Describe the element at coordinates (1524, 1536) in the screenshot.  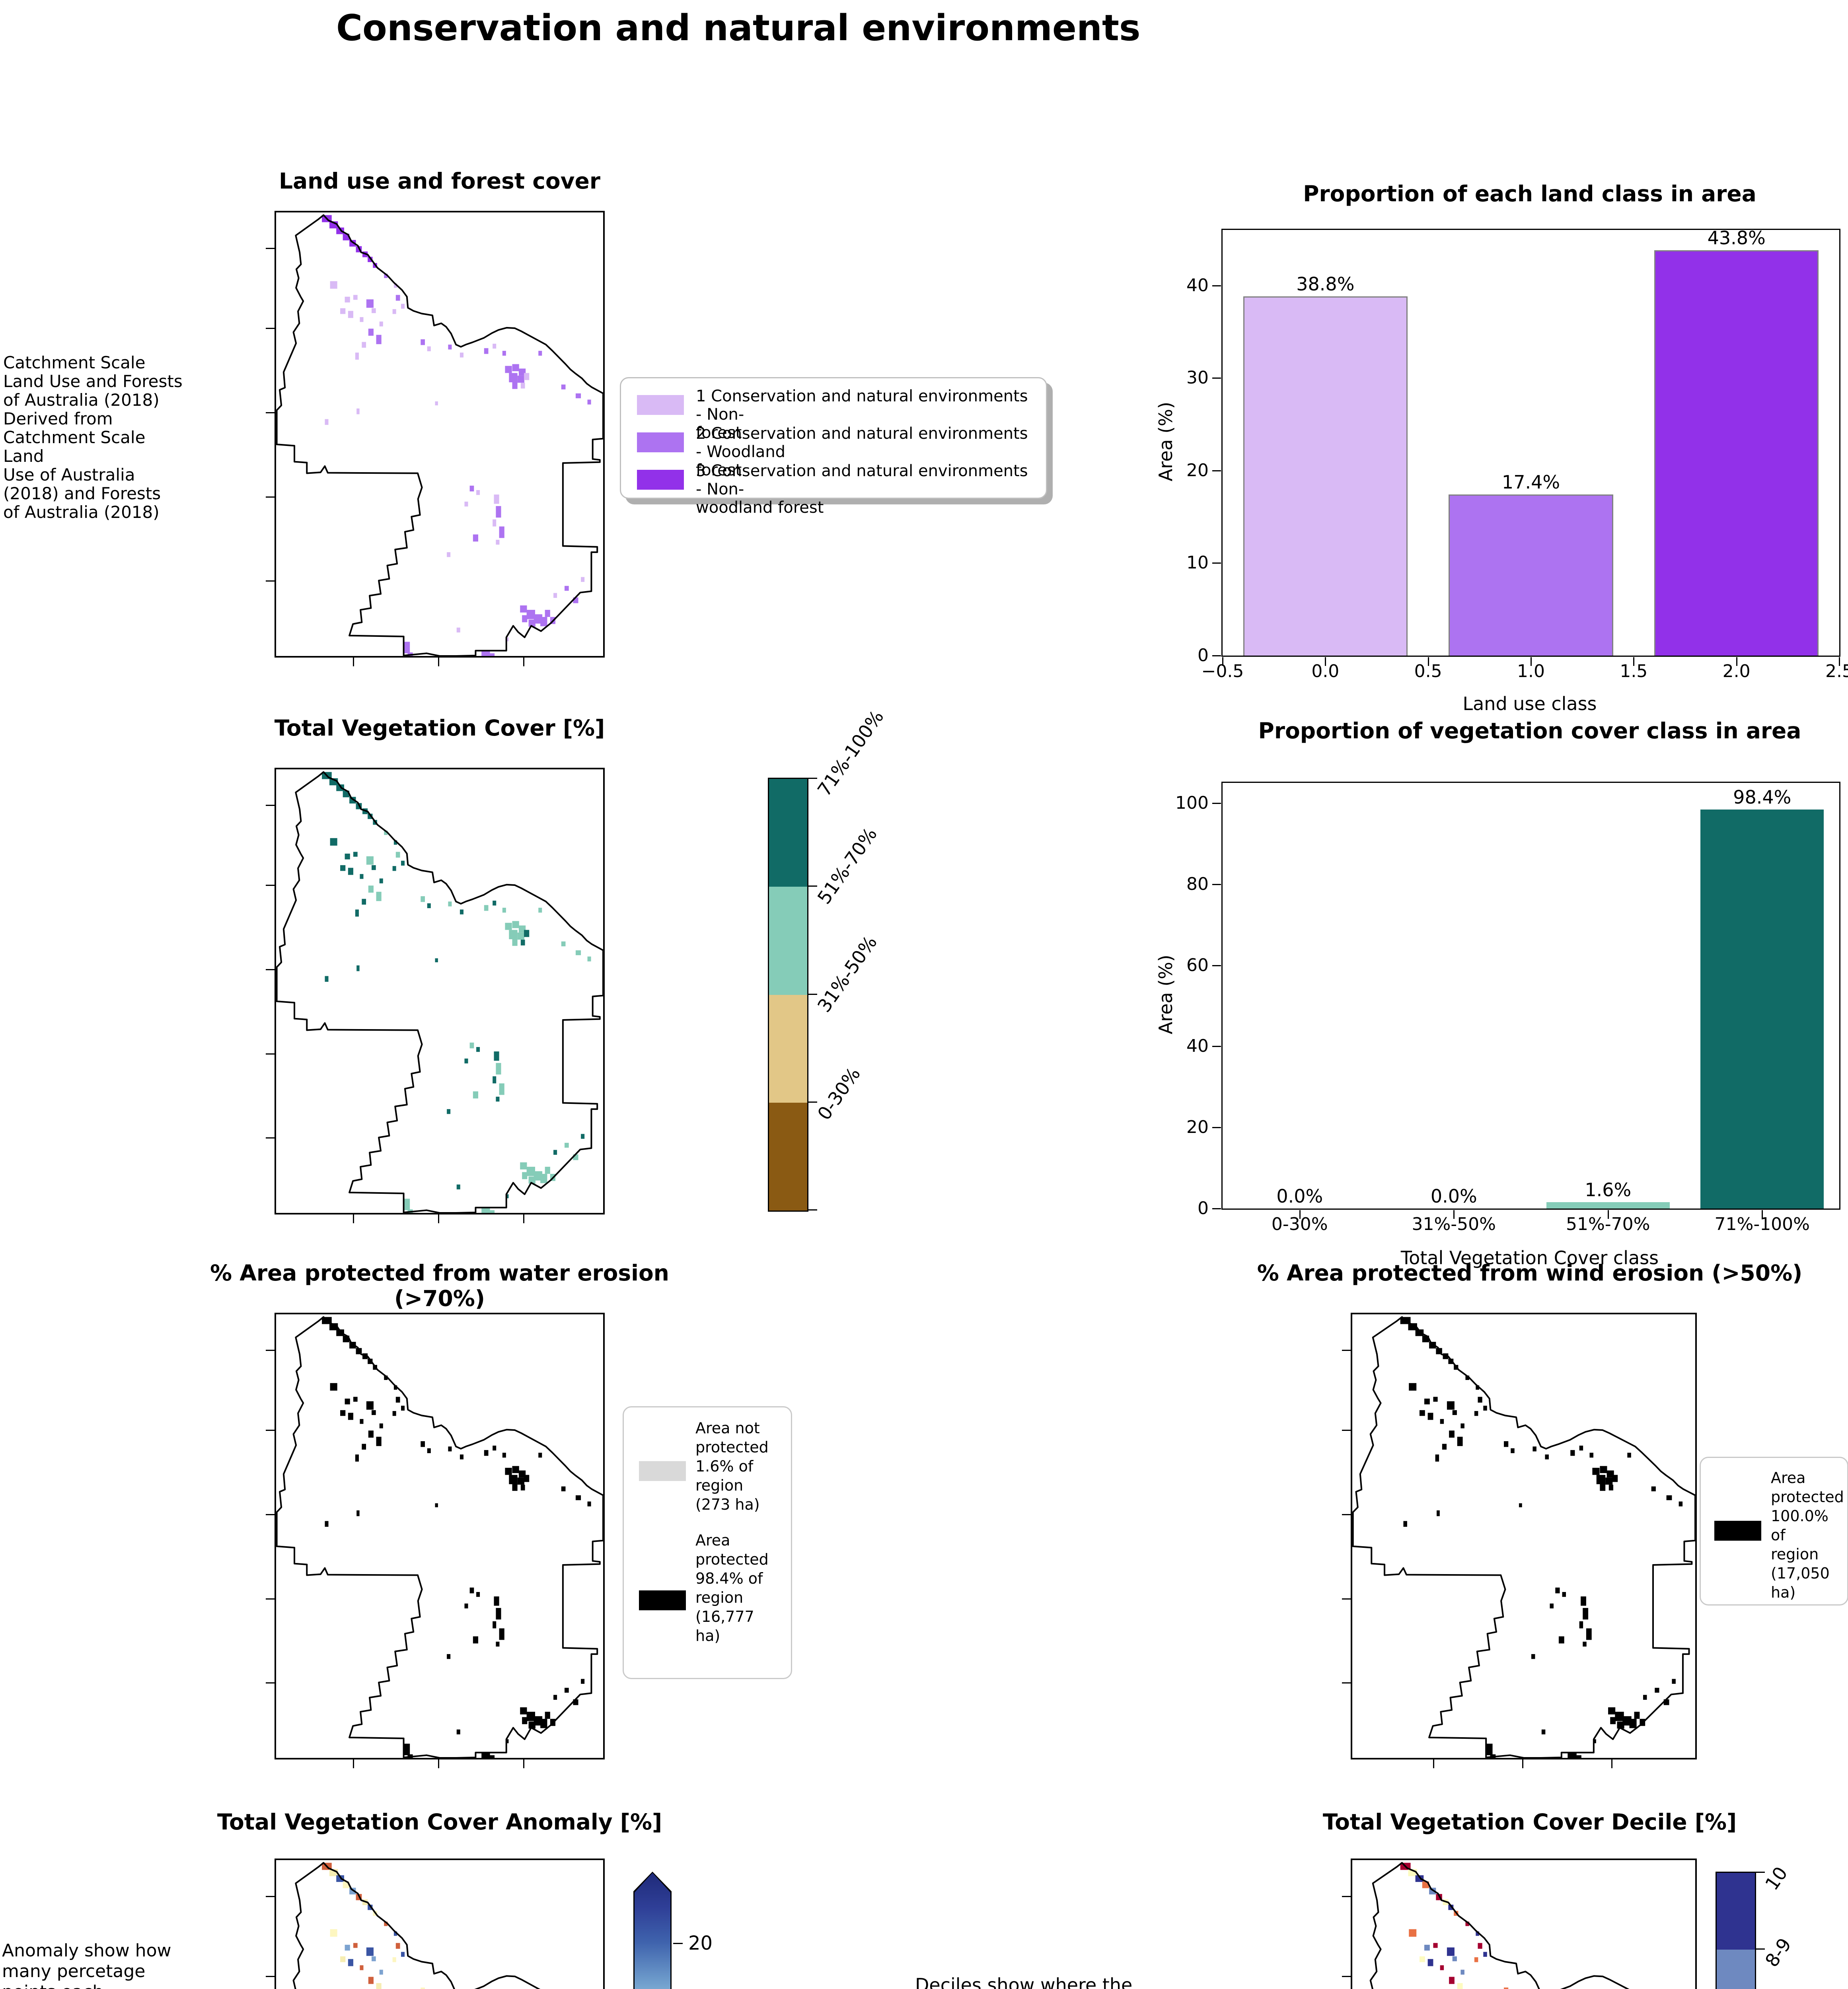
I see `region-map-wind` at that location.